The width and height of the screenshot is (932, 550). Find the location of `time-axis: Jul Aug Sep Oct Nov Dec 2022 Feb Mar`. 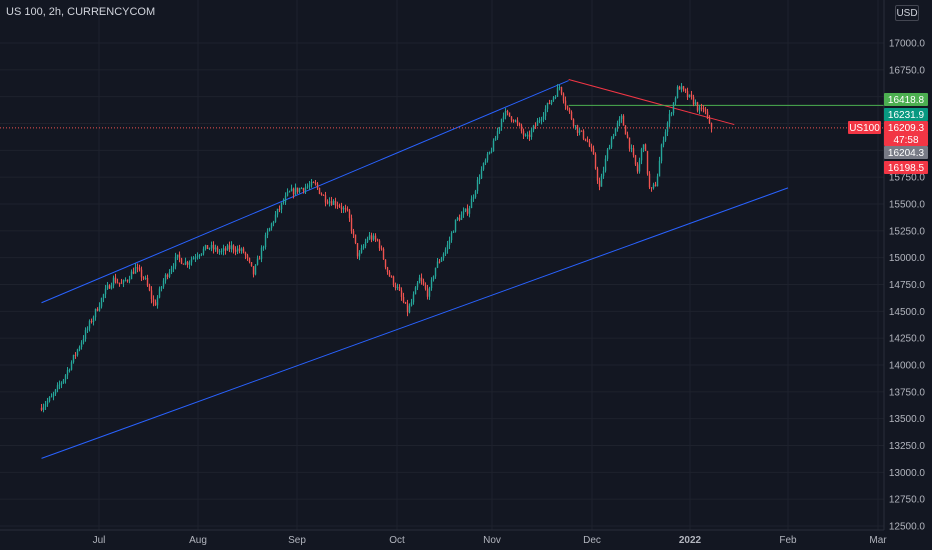

time-axis: Jul Aug Sep Oct Nov Dec 2022 Feb Mar is located at coordinates (443, 537).